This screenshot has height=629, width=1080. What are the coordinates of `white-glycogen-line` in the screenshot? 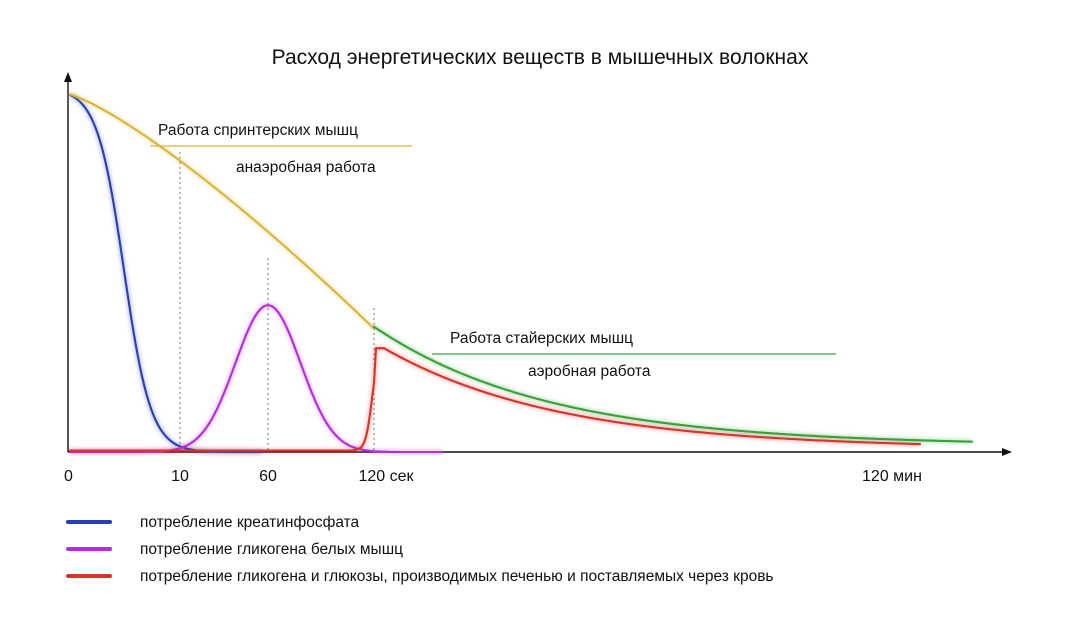 It's located at (256, 379).